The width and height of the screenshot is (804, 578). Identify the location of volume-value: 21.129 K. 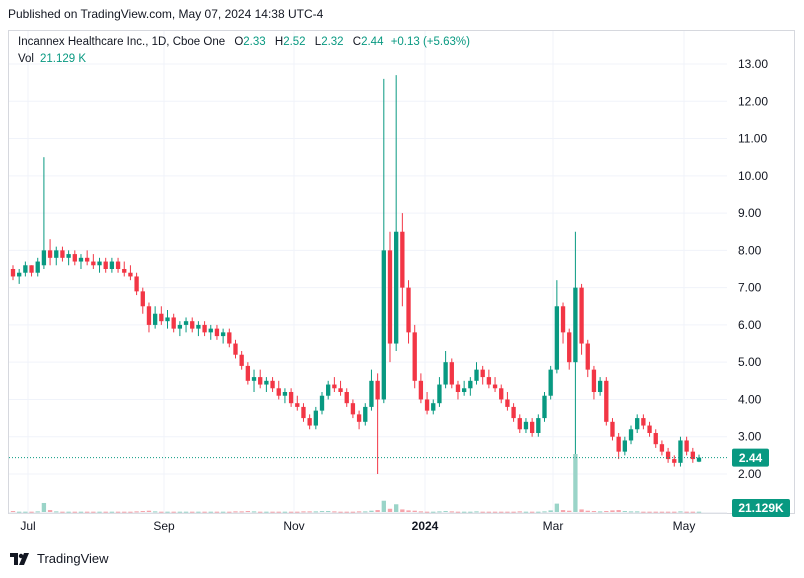
(63, 59).